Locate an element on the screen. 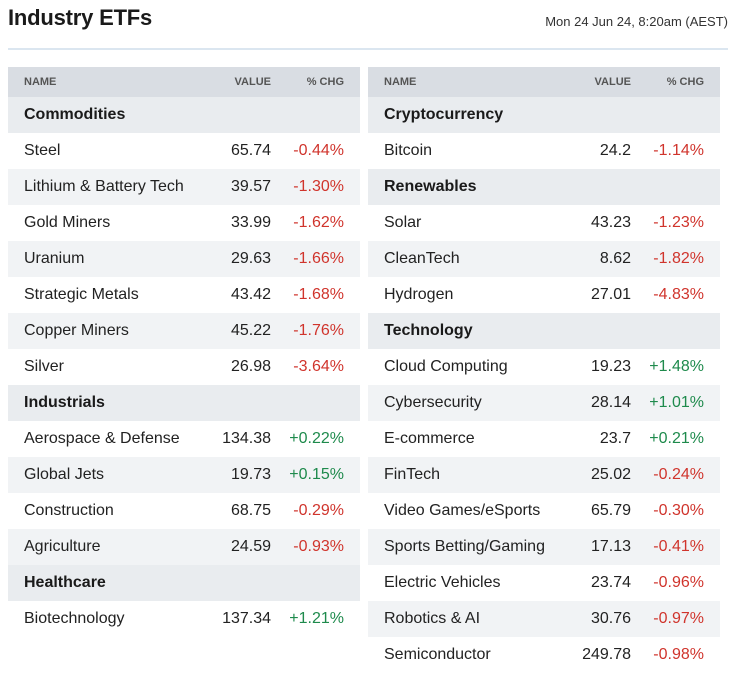 The width and height of the screenshot is (734, 678). etf-name-link: Copper Miners is located at coordinates (76, 330).